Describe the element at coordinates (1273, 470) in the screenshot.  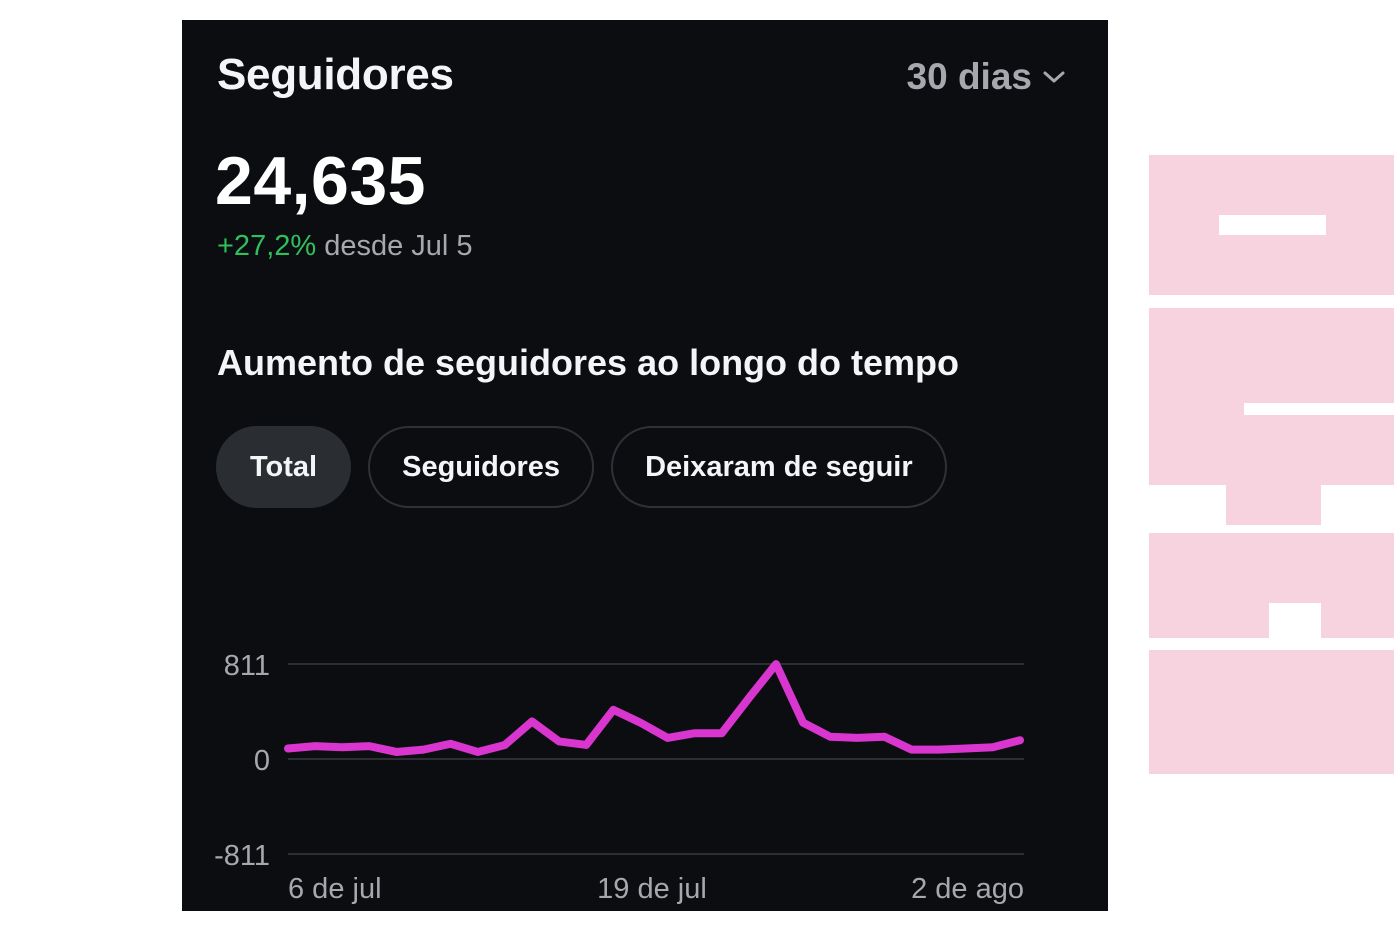
I see `letter-t-bar` at that location.